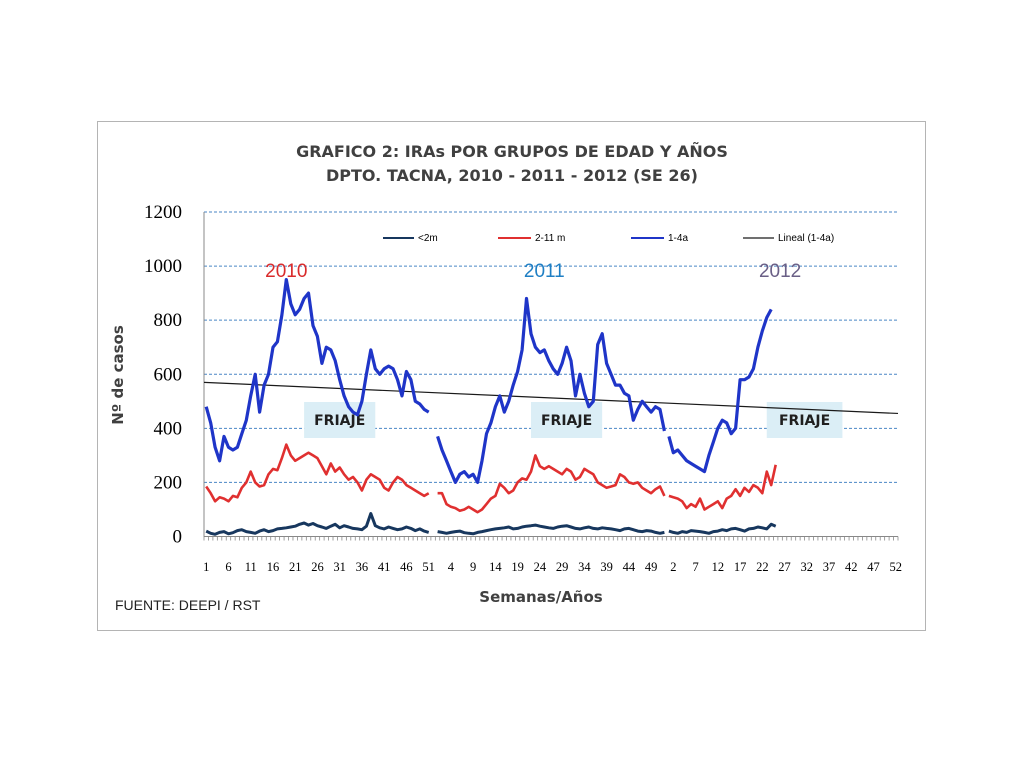 The height and width of the screenshot is (768, 1024). I want to click on y-tick-600: 600, so click(168, 374).